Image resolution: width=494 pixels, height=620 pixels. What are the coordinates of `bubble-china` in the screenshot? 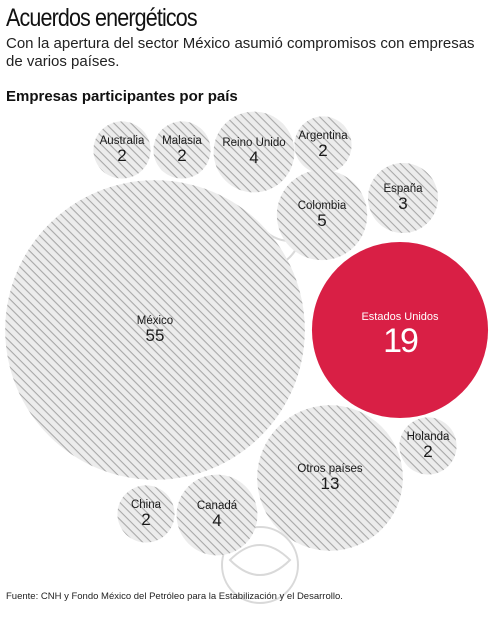 It's located at (146, 514).